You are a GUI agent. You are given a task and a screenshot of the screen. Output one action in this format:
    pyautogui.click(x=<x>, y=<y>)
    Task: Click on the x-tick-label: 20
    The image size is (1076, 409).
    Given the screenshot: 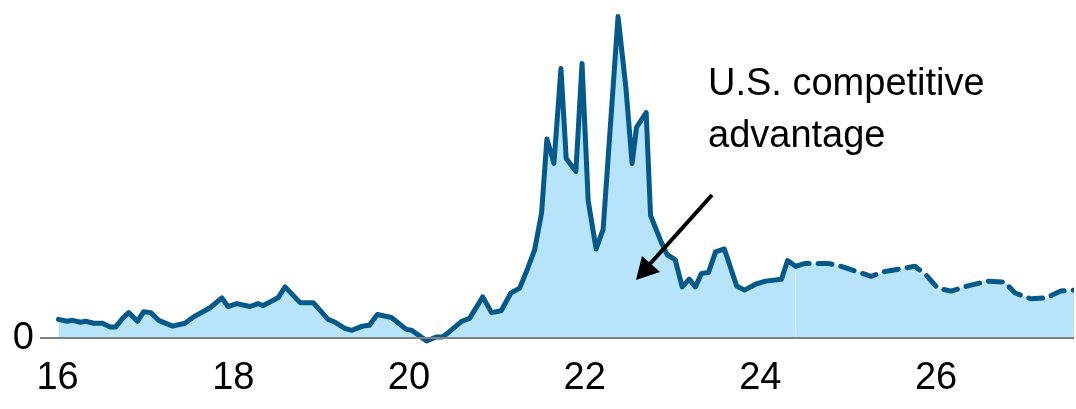 What is the action you would take?
    pyautogui.click(x=409, y=375)
    